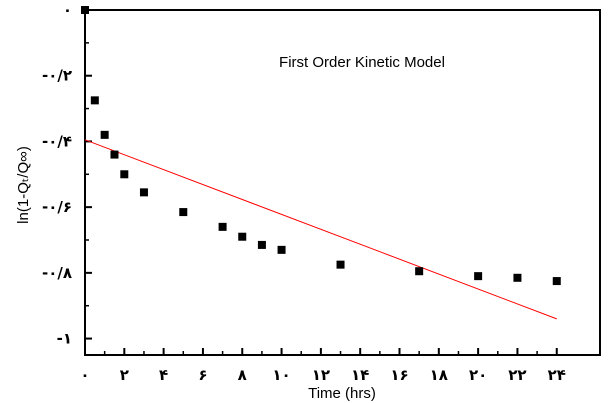 The image size is (614, 403). Describe the element at coordinates (360, 375) in the screenshot. I see `x-tick-label: ۱۴` at that location.